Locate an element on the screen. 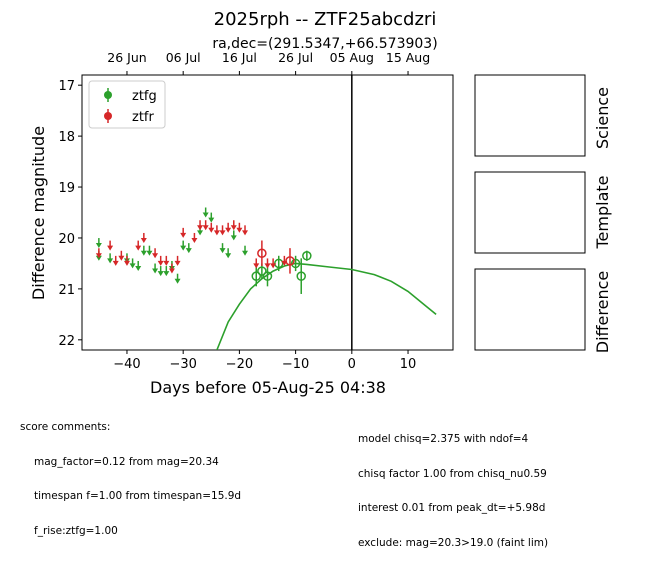  chart-title: 2025rph -- ZTF25abcdzri is located at coordinates (325, 19).